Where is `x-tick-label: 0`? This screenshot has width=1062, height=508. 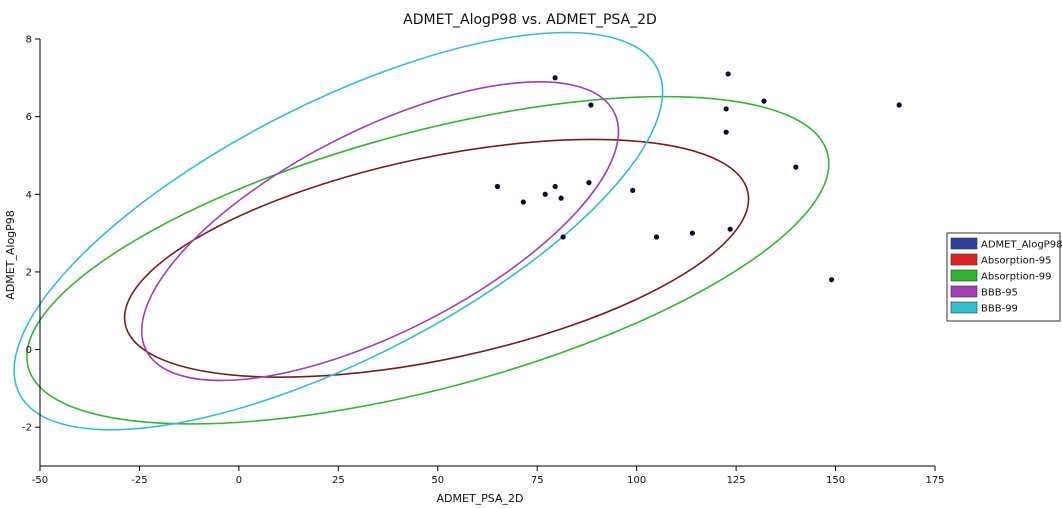
x-tick-label: 0 is located at coordinates (239, 480).